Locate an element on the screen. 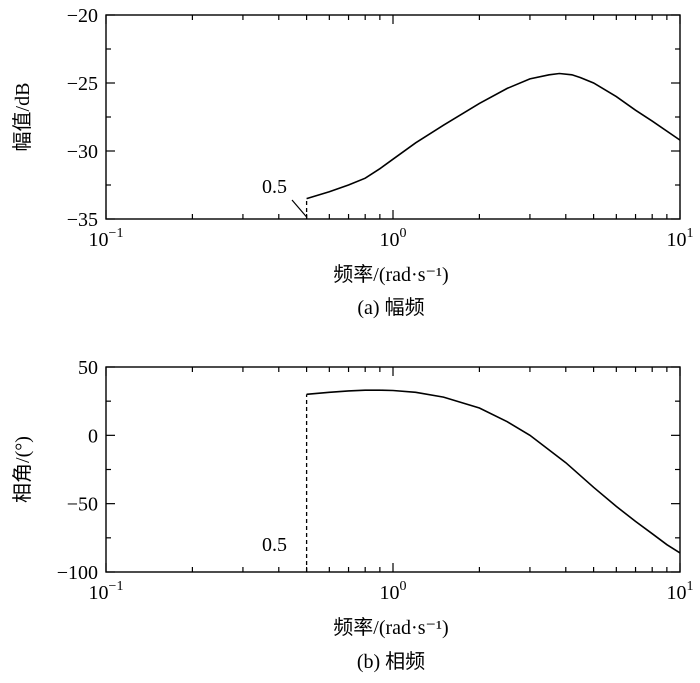 The height and width of the screenshot is (683, 700). magnitude-y-tick-label: −20 is located at coordinates (82, 16).